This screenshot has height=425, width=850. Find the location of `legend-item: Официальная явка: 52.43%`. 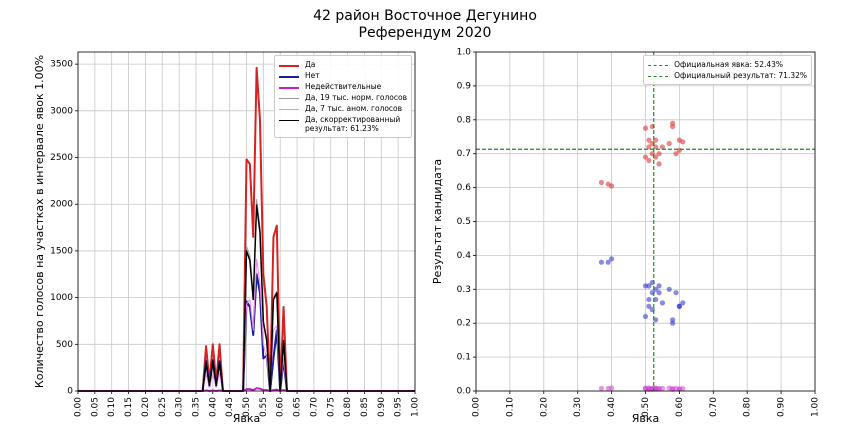

legend-item: Официальная явка: 52.43% is located at coordinates (727, 64).